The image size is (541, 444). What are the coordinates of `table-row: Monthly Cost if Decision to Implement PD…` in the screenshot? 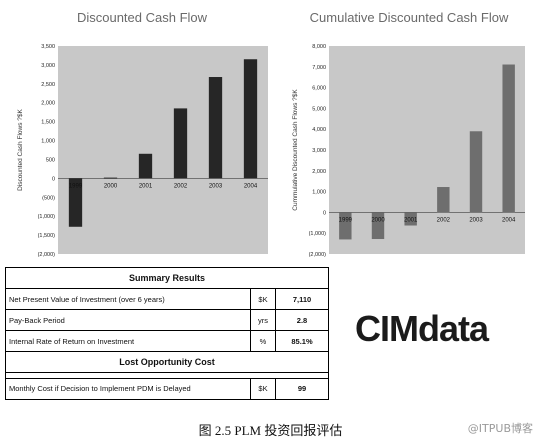 It's located at (167, 389).